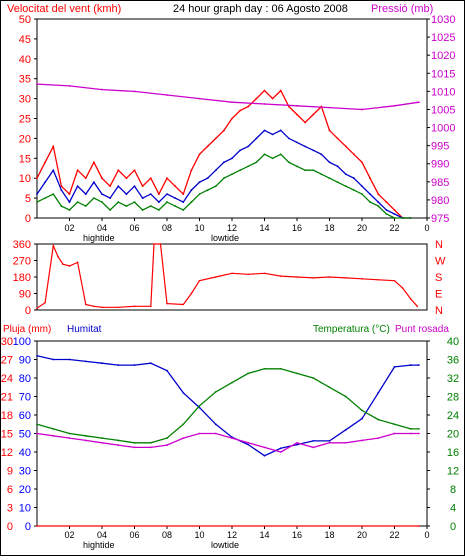 The width and height of the screenshot is (465, 560). What do you see at coordinates (25, 416) in the screenshot?
I see `humitat-tick-label: 60` at bounding box center [25, 416].